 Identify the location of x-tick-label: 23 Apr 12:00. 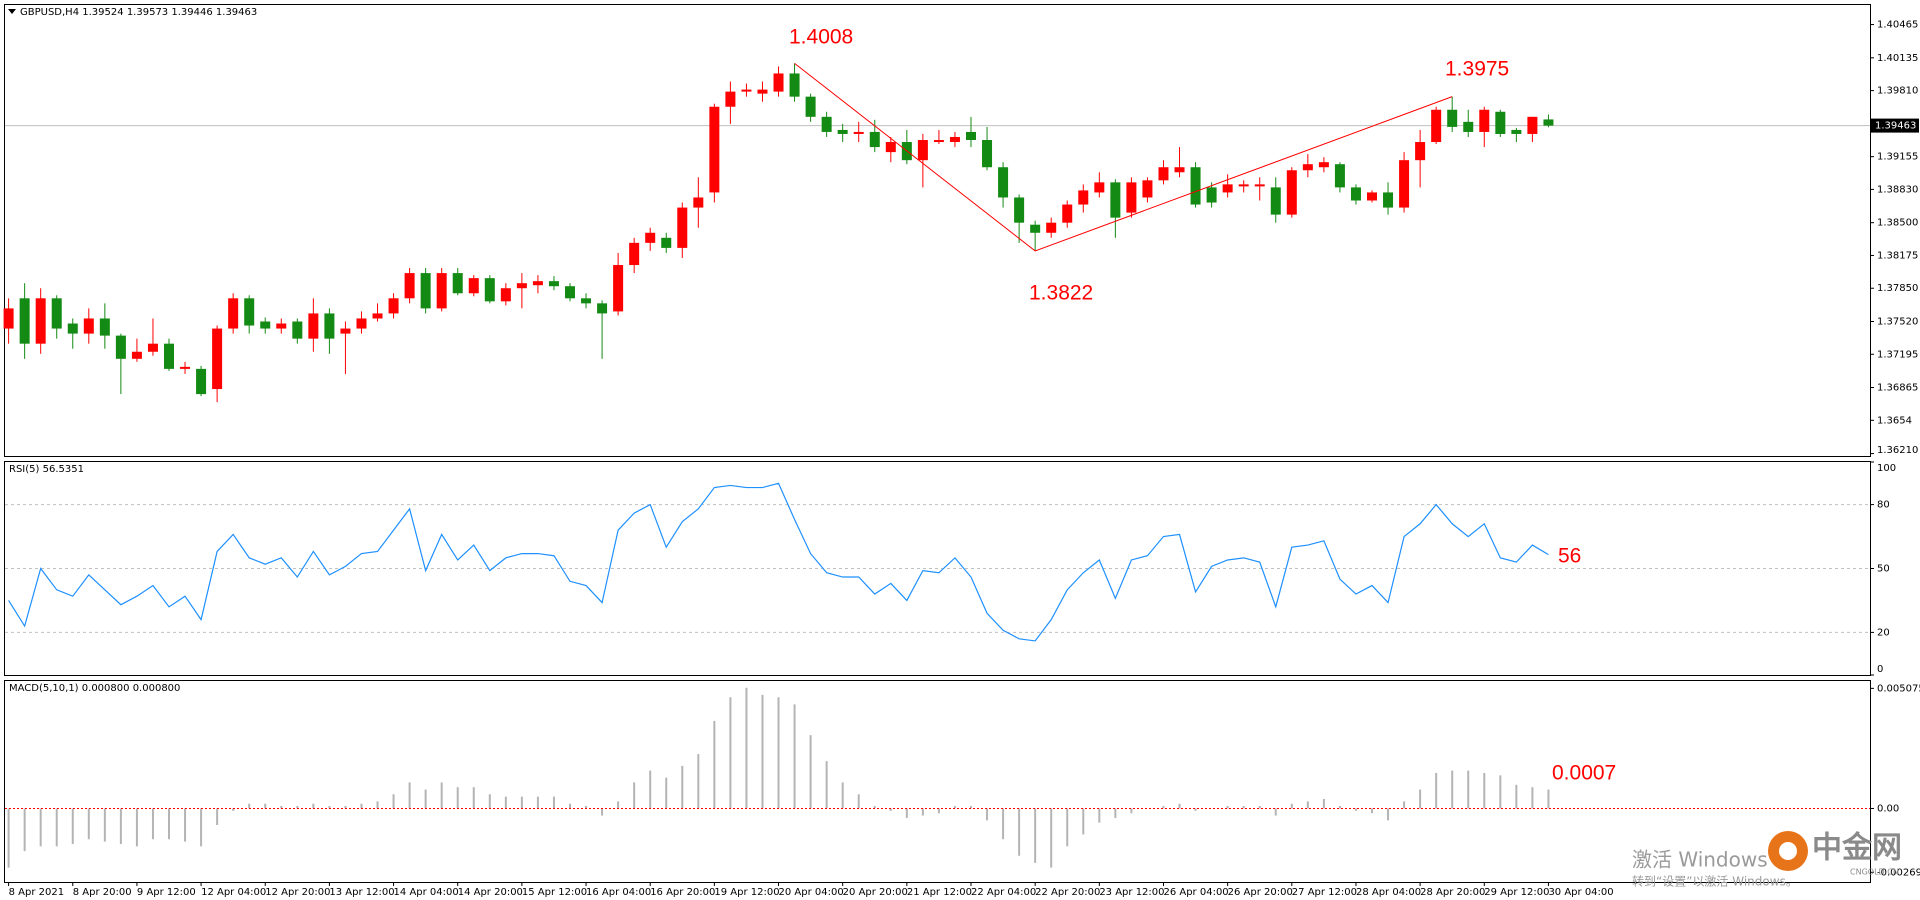
(1131, 892).